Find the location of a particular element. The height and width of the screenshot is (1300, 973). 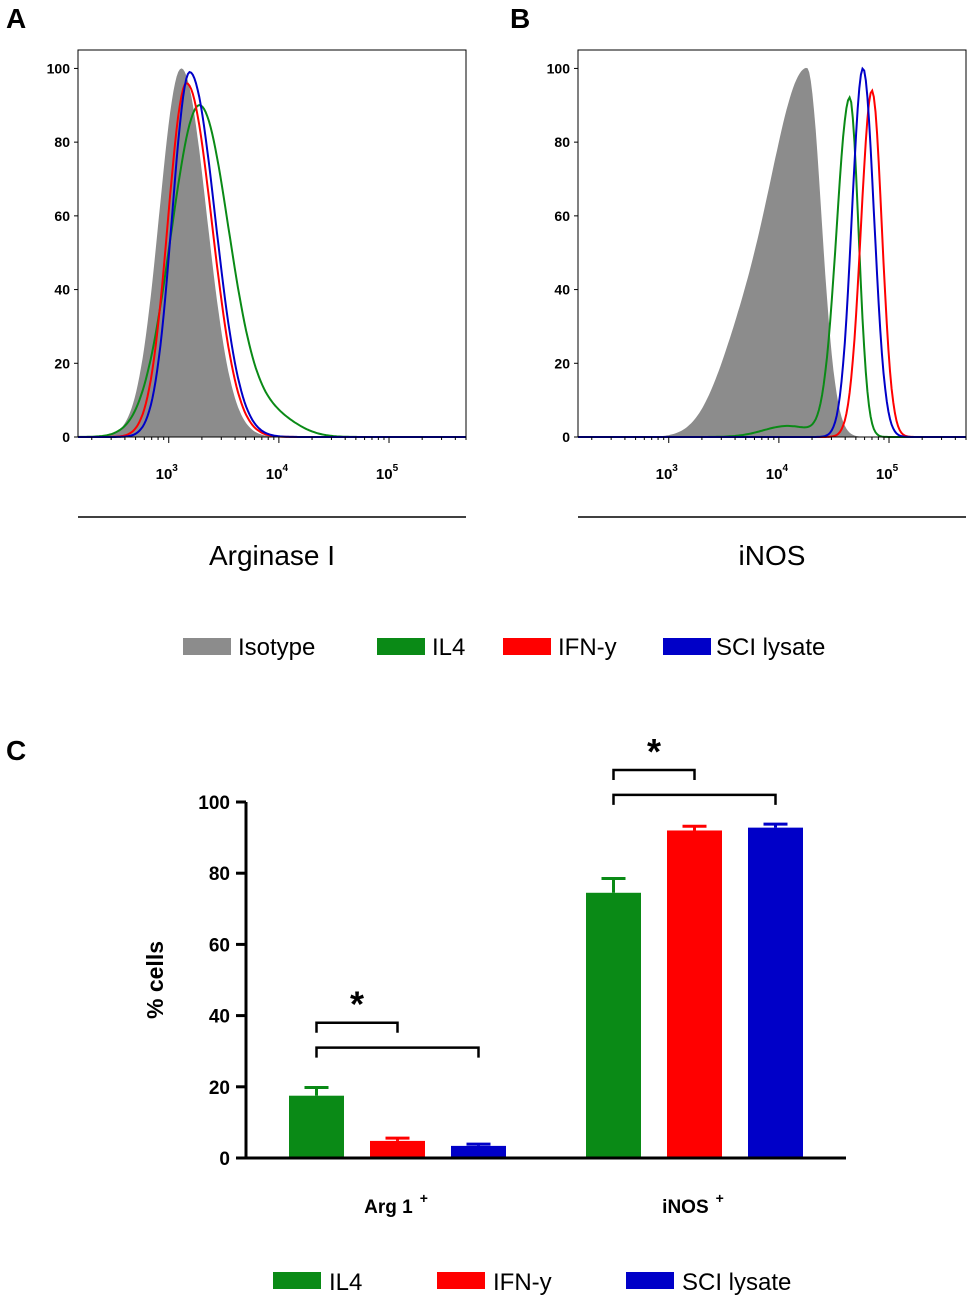

histogram-b-xtick-label-1: 10⁴ is located at coordinates (777, 473).